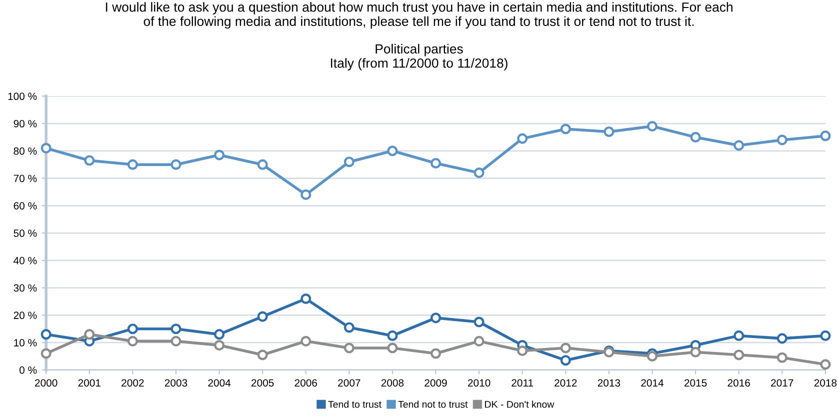 Image resolution: width=838 pixels, height=418 pixels. What do you see at coordinates (25, 342) in the screenshot?
I see `y-tick-label: 10 %` at bounding box center [25, 342].